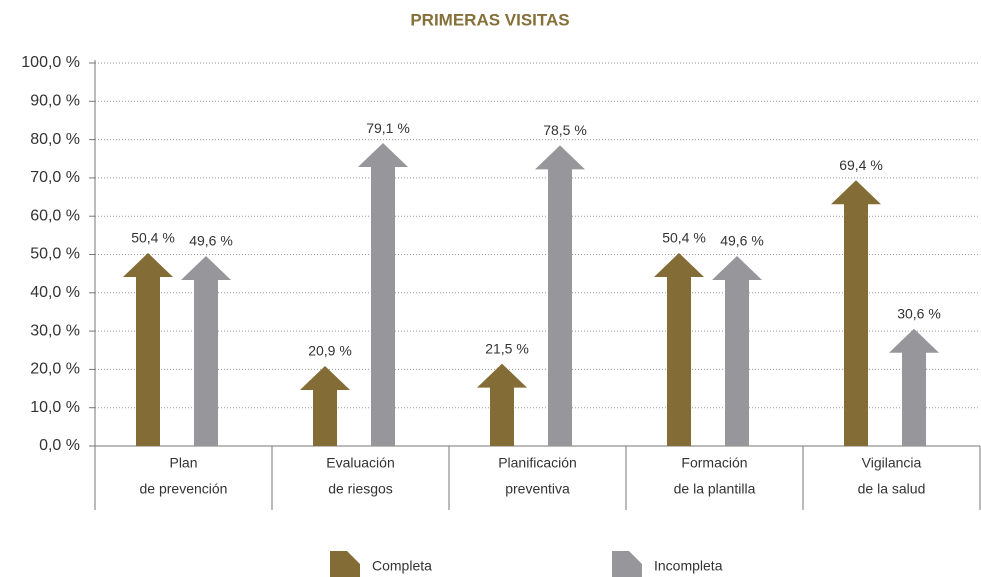 The height and width of the screenshot is (577, 981). I want to click on y-tick-label: 60,0 %, so click(55, 215).